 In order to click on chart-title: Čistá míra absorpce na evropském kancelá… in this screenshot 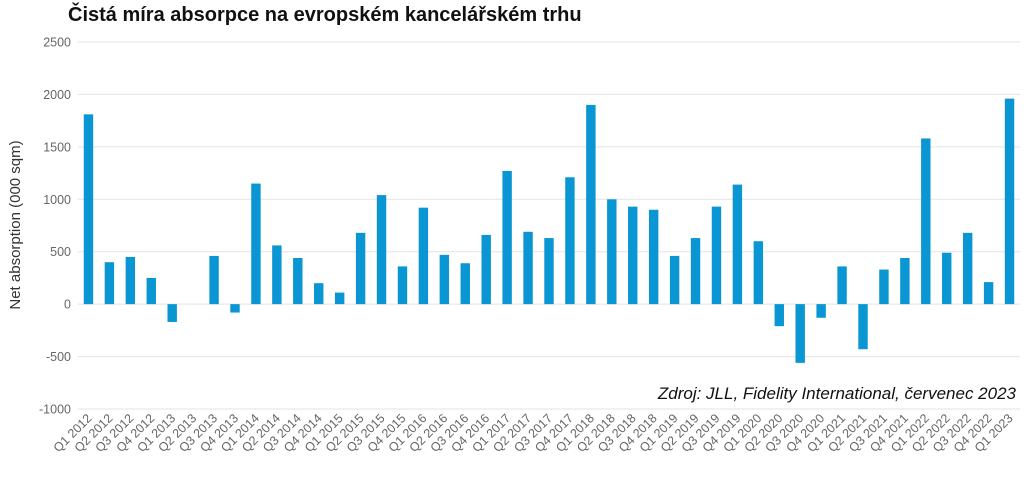, I will do `click(325, 15)`.